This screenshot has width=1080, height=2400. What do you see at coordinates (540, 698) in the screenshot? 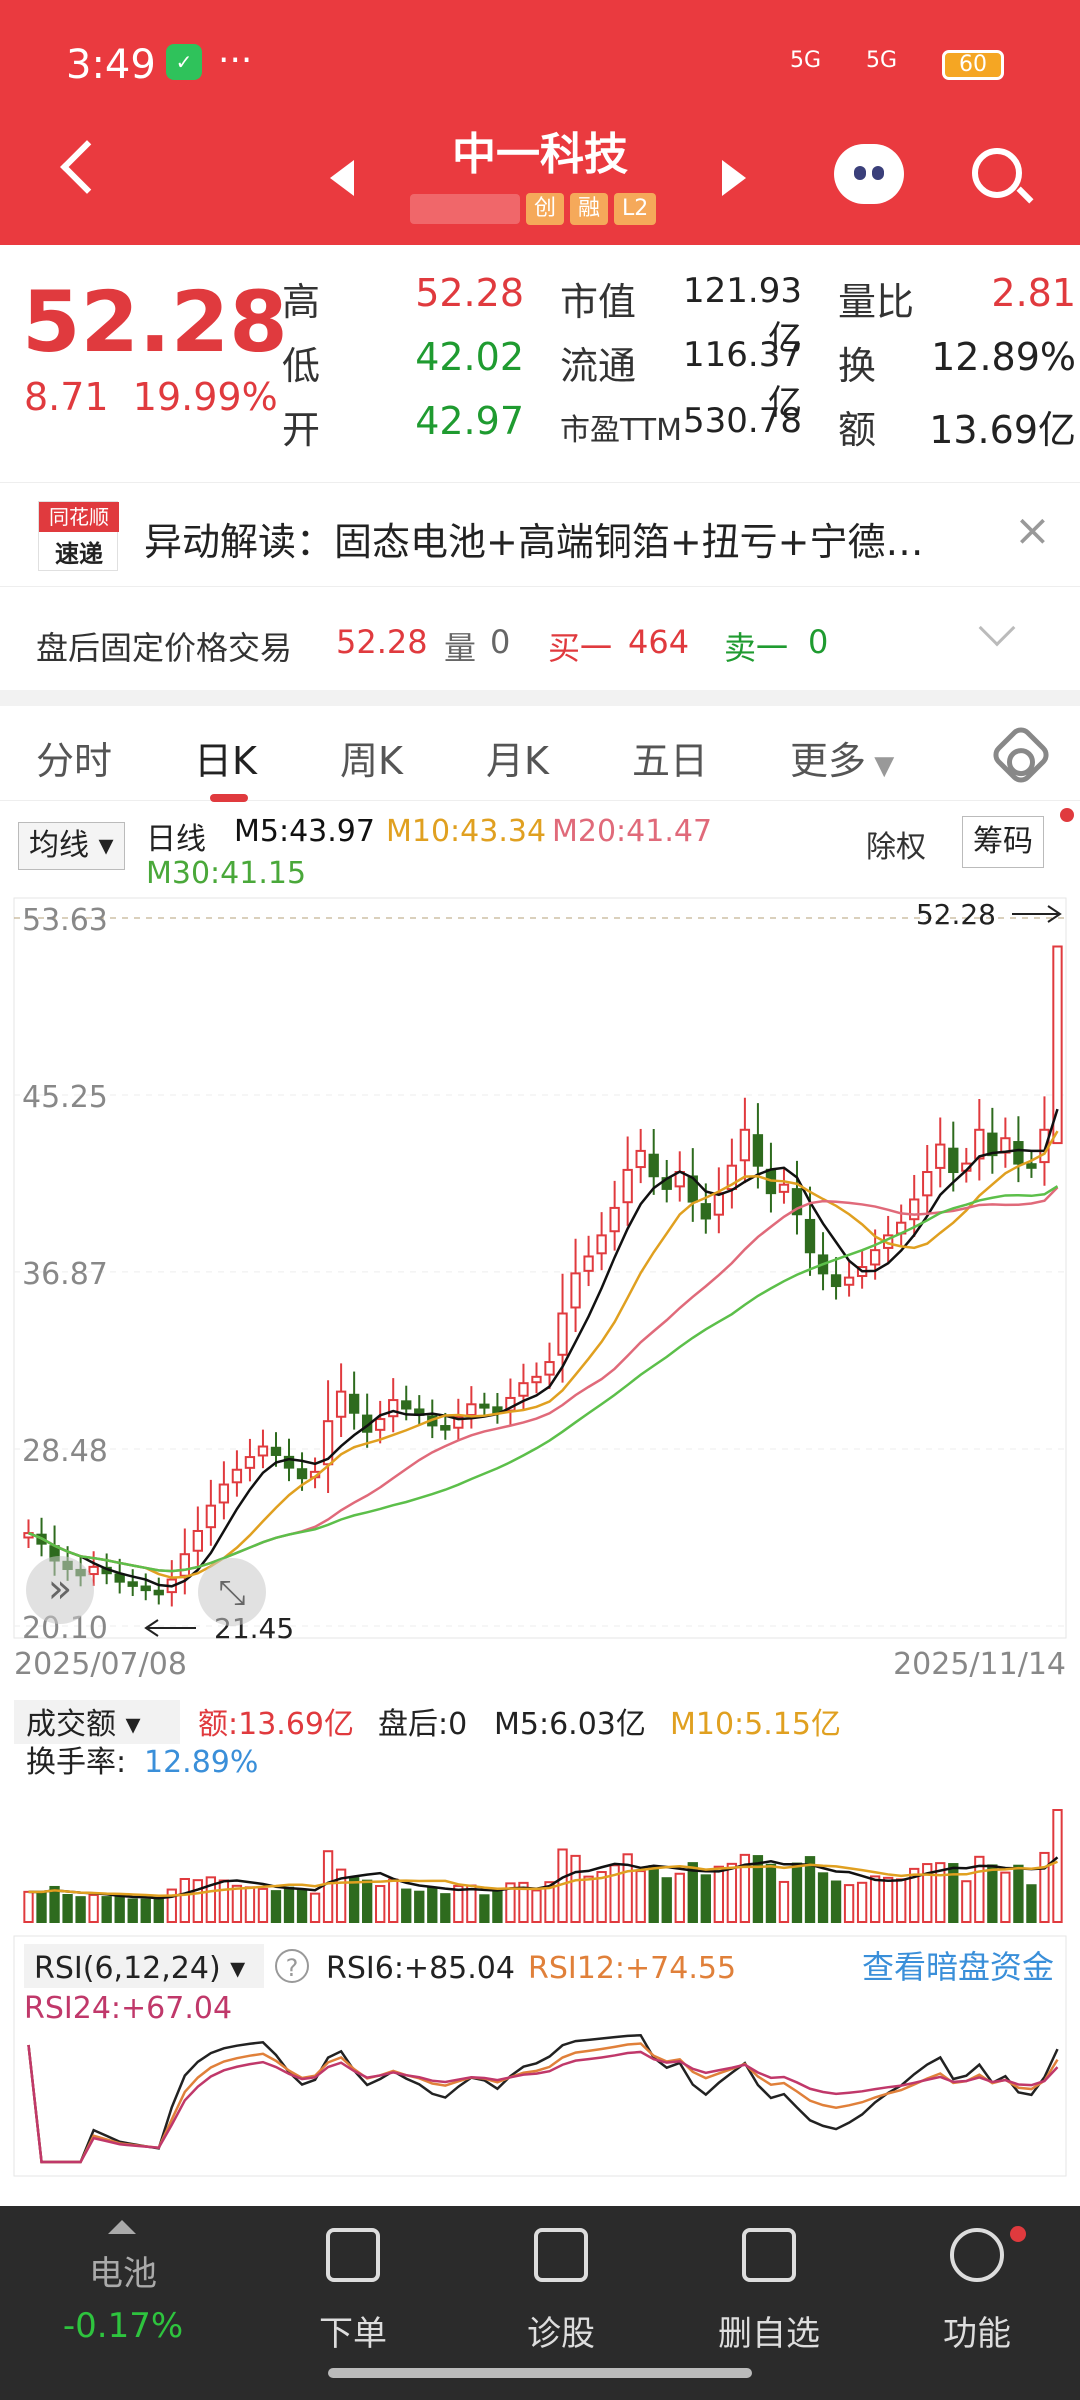
I see `divider` at bounding box center [540, 698].